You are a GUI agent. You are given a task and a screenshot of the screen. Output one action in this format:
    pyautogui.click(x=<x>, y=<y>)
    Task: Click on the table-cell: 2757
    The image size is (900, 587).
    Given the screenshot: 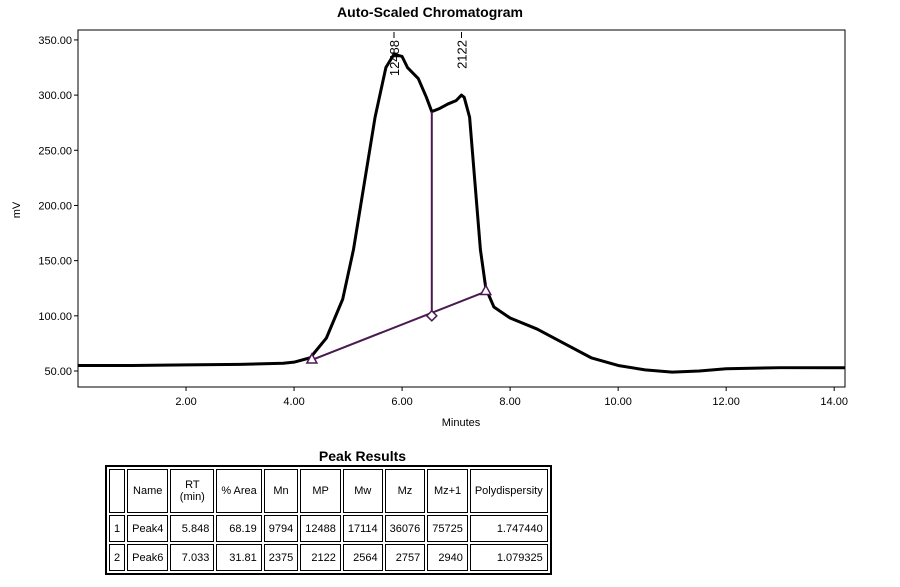 What is the action you would take?
    pyautogui.click(x=405, y=557)
    